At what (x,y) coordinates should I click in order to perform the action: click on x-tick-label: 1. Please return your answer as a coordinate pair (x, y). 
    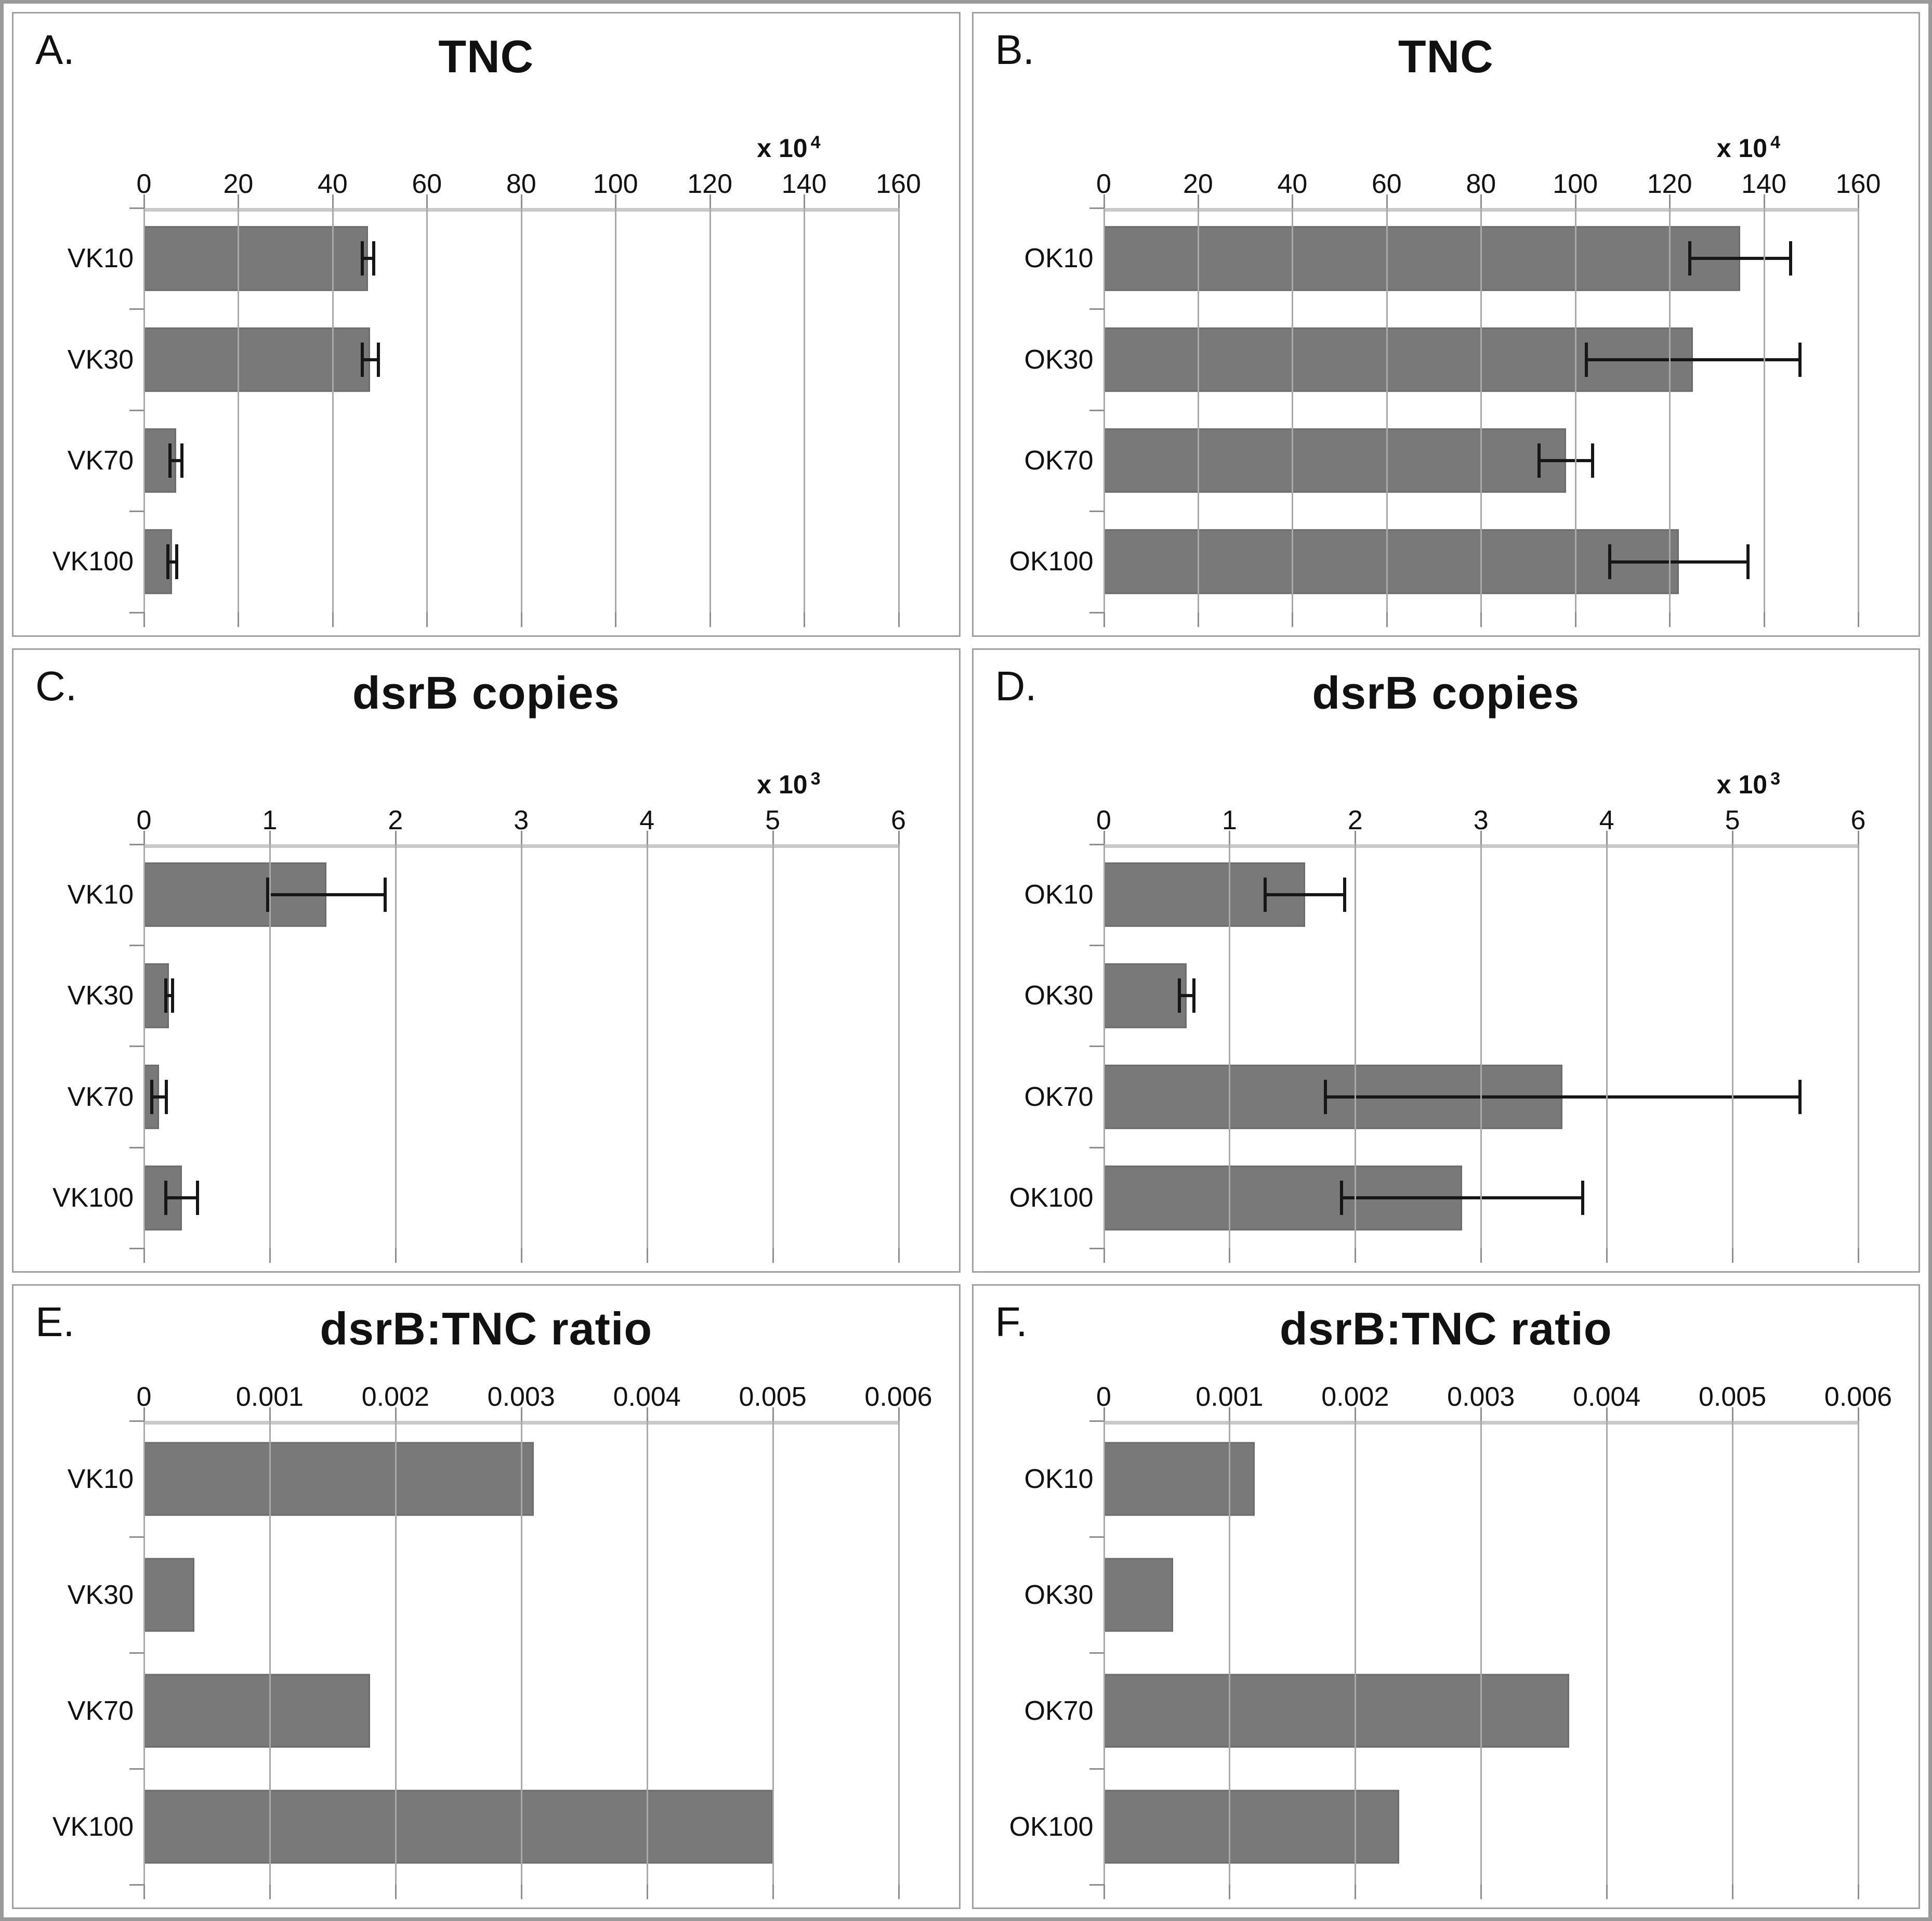
    Looking at the image, I should click on (270, 820).